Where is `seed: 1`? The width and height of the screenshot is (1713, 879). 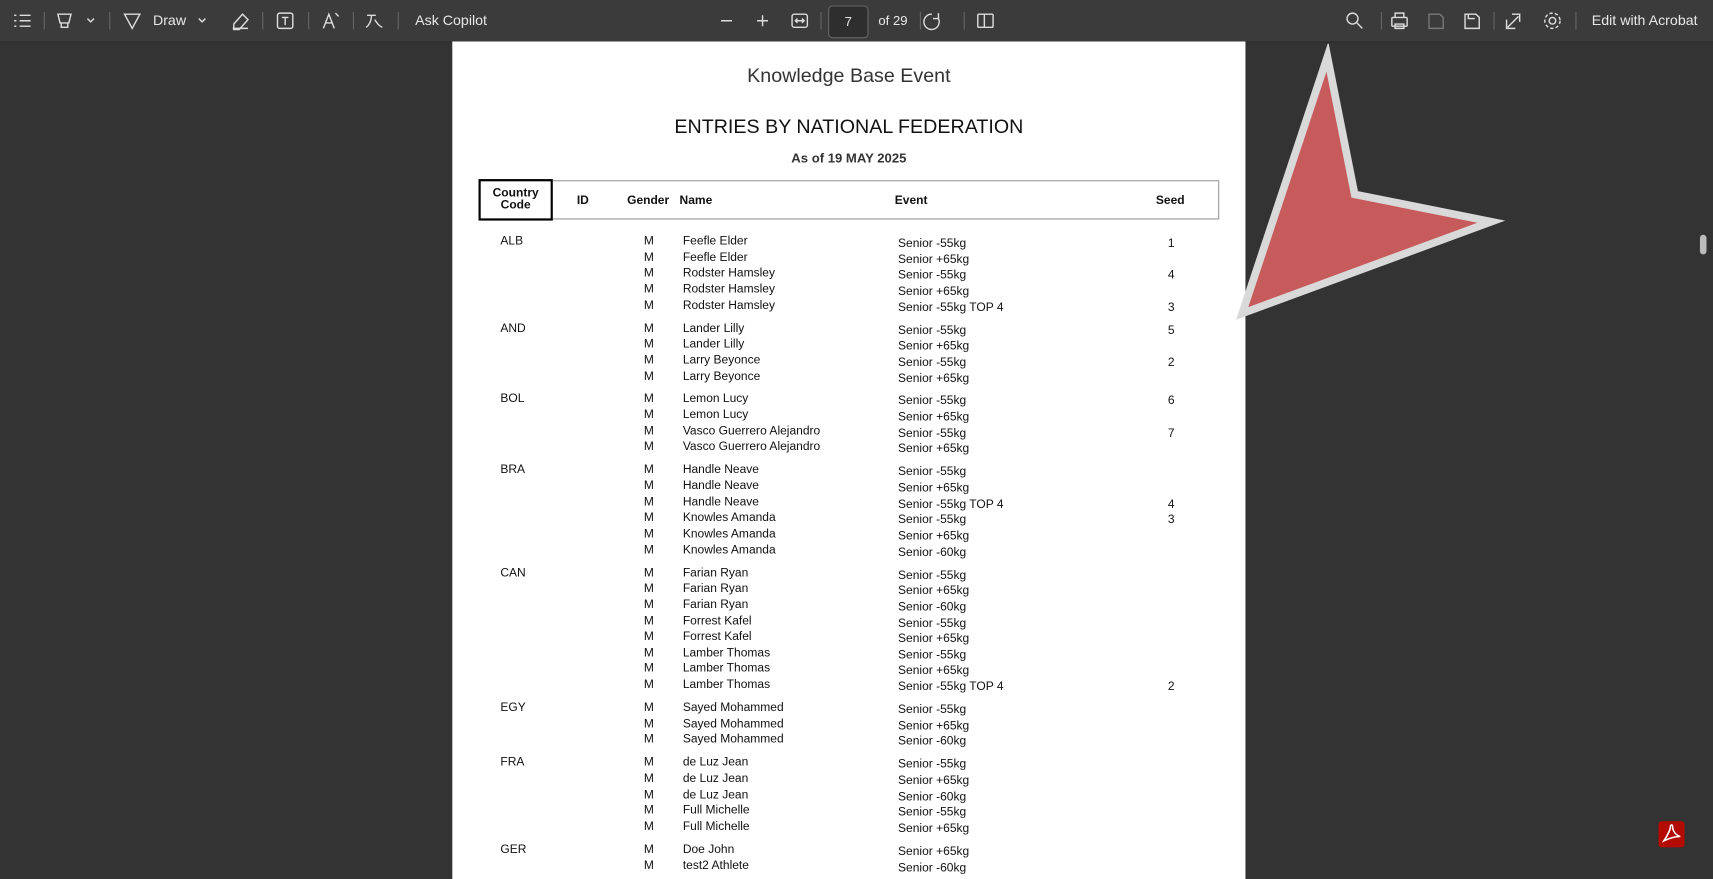
seed: 1 is located at coordinates (1171, 243).